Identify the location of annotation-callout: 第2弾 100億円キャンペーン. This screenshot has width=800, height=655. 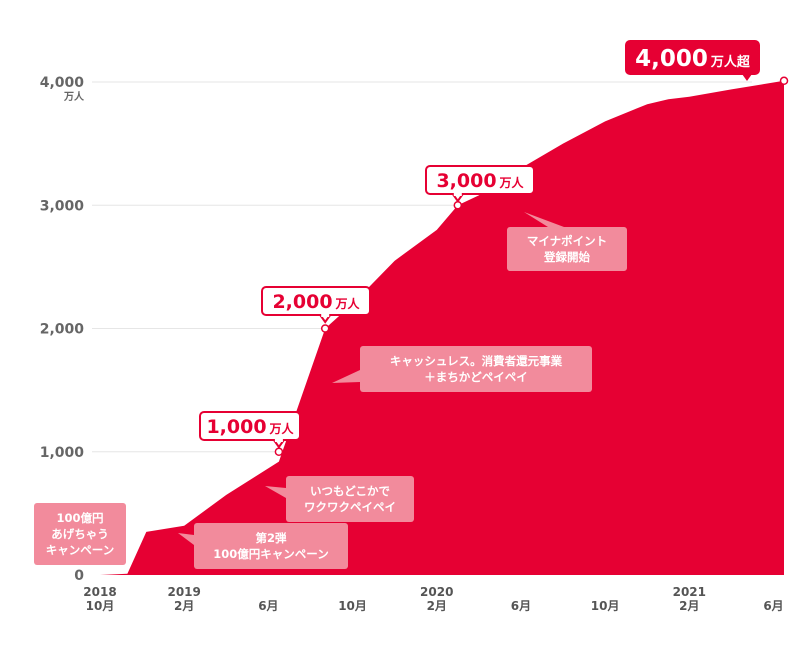
(263, 546).